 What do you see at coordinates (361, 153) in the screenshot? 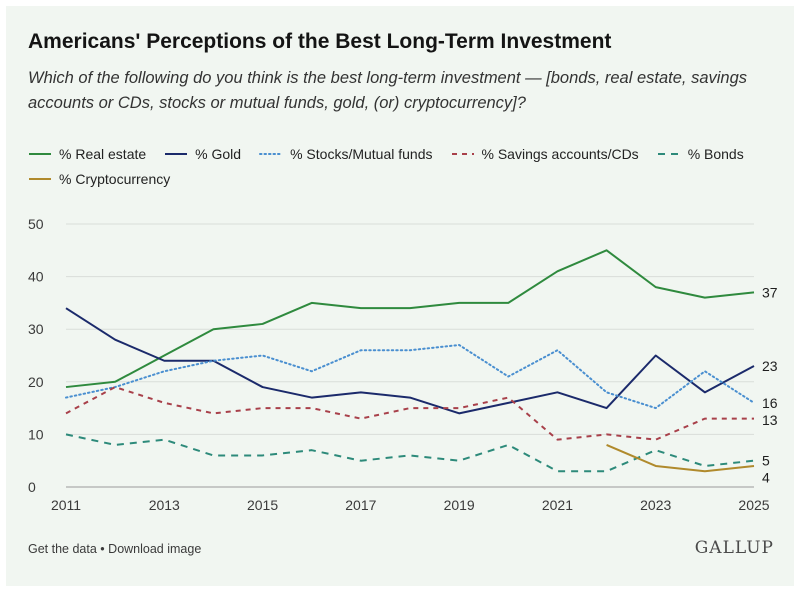
I see `legend-label: % Stocks/Mutual funds` at bounding box center [361, 153].